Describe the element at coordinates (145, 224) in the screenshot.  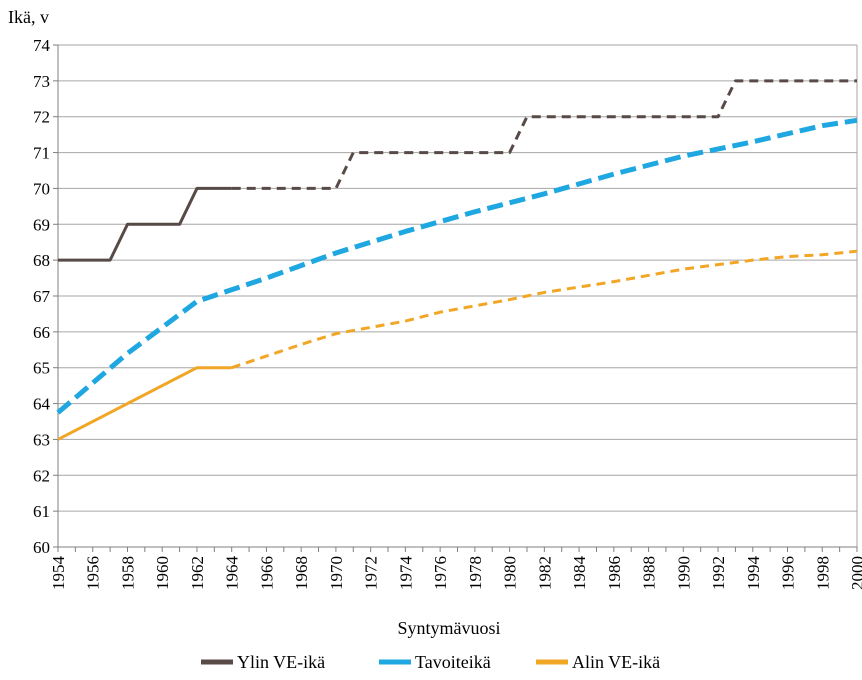
I see `series-1-line-solid` at that location.